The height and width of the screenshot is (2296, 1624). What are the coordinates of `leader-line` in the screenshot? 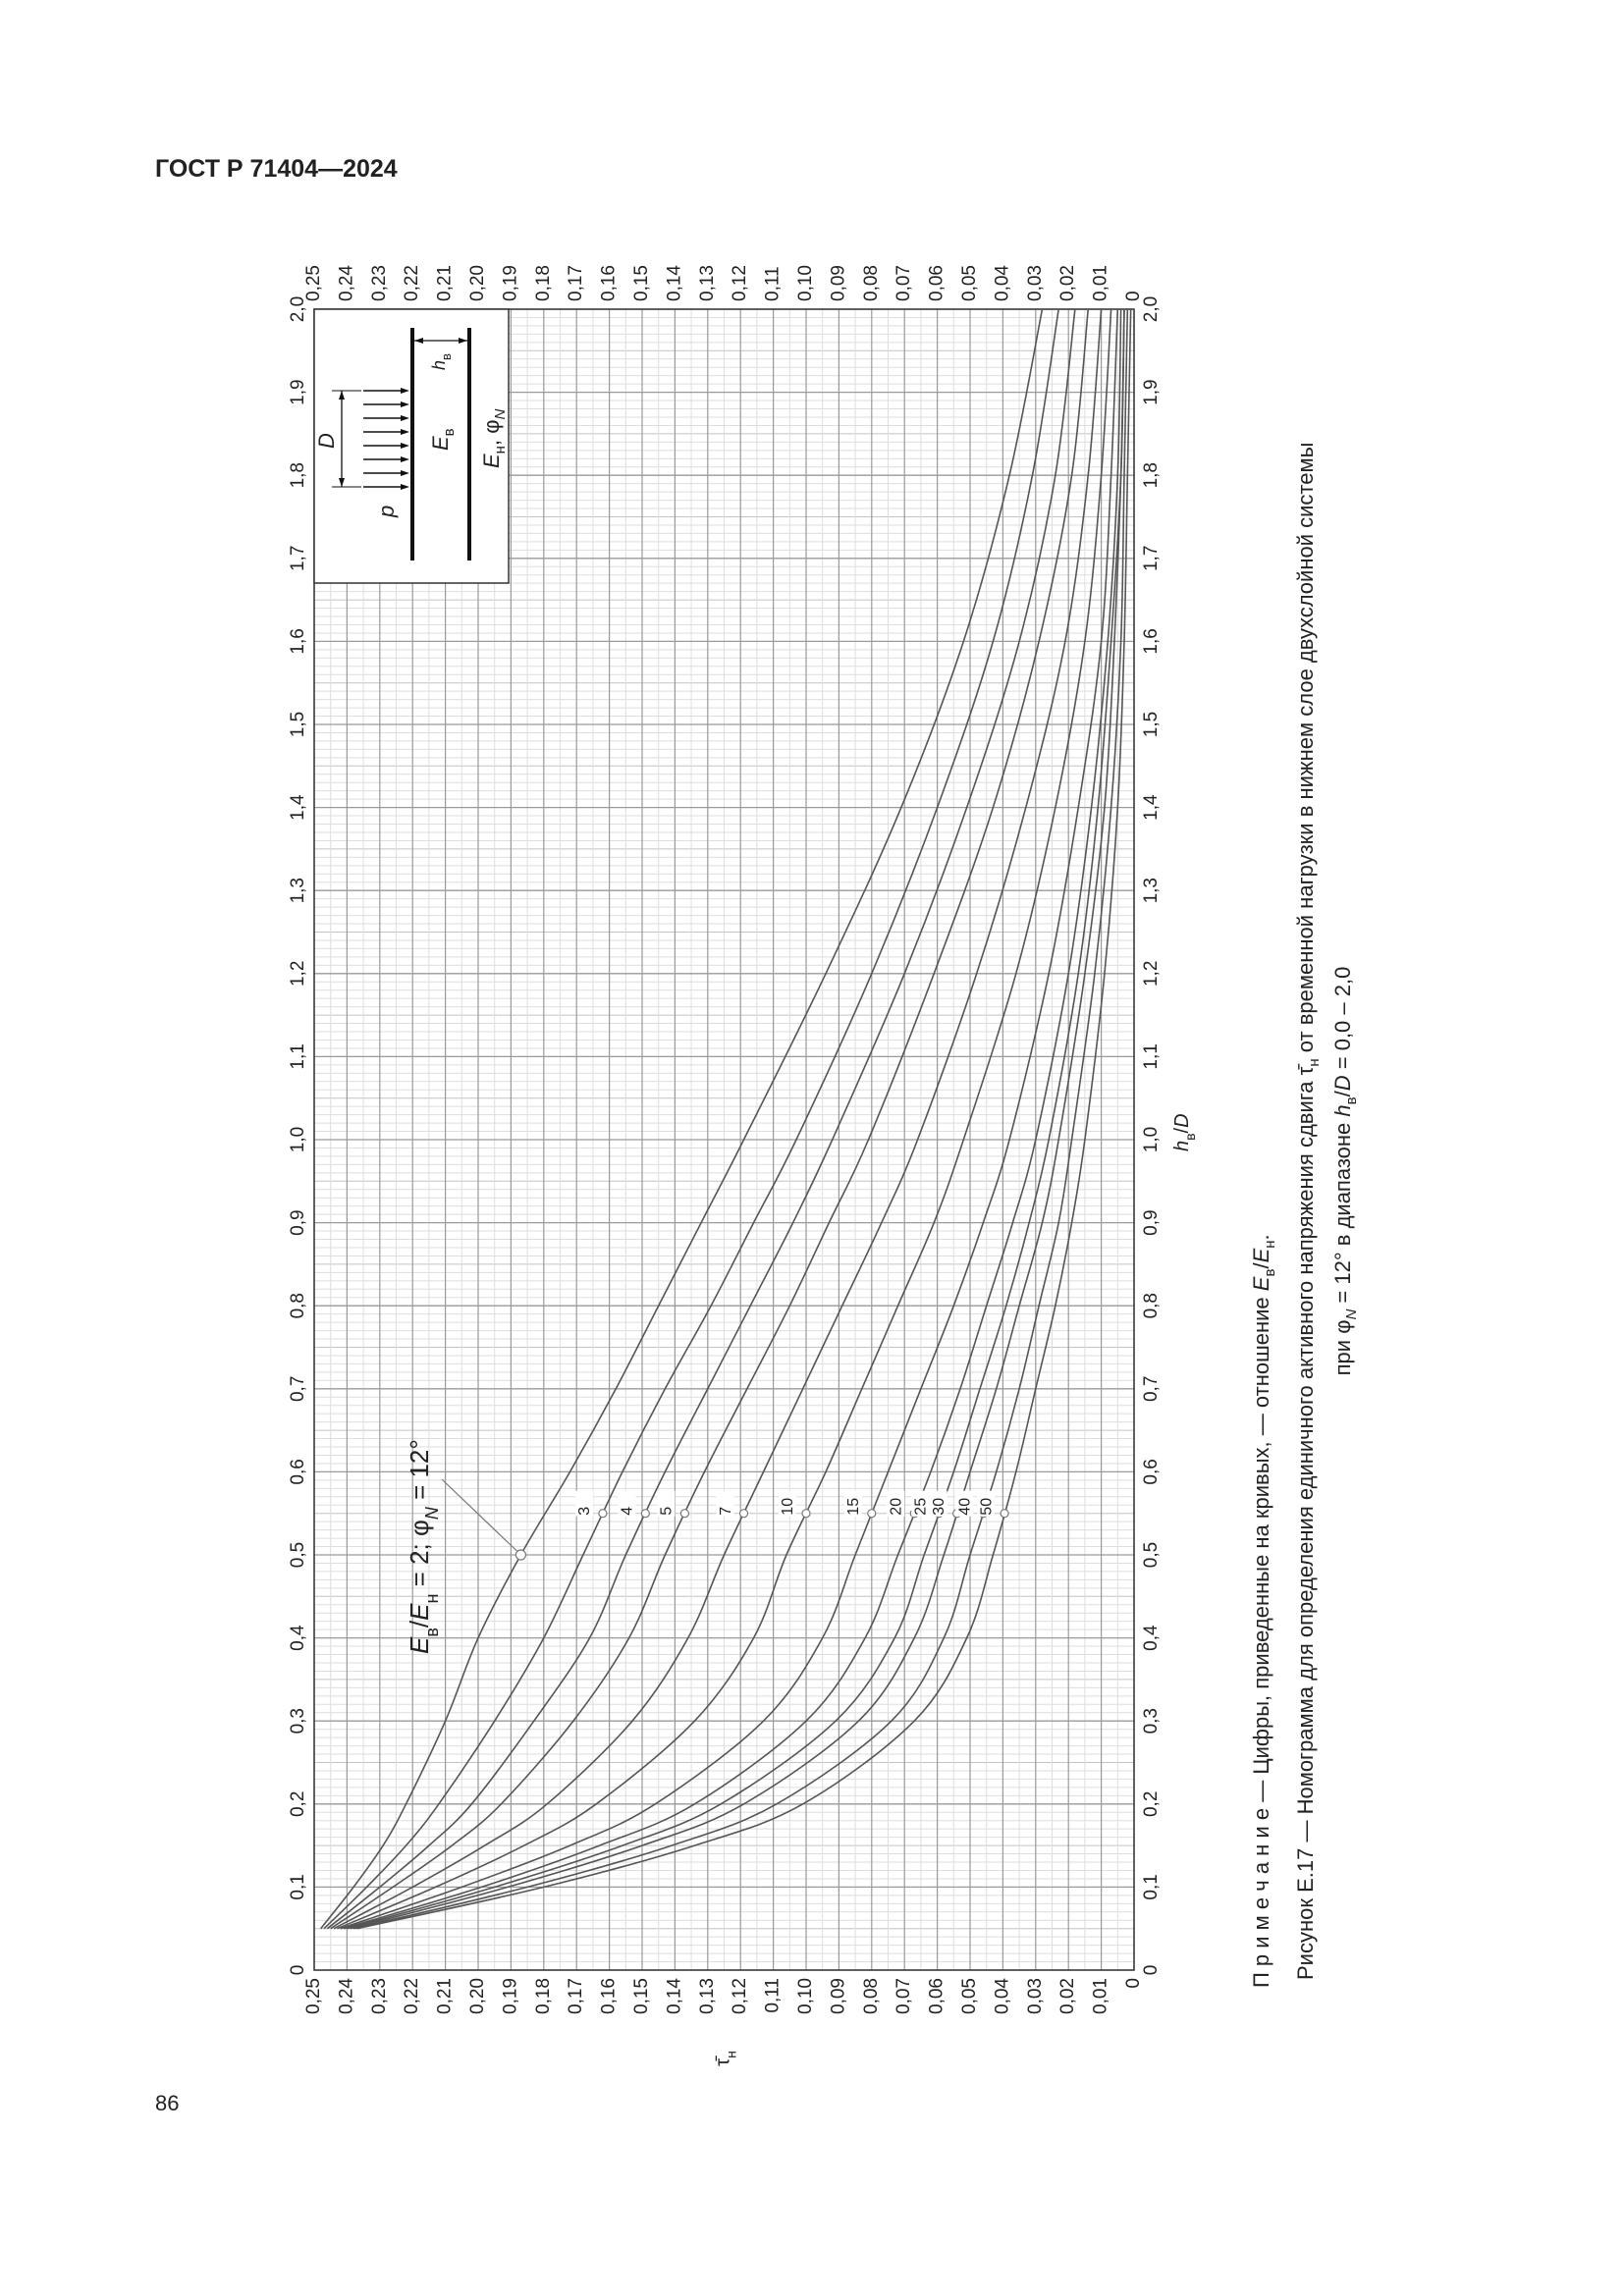 It's located at (479, 1515).